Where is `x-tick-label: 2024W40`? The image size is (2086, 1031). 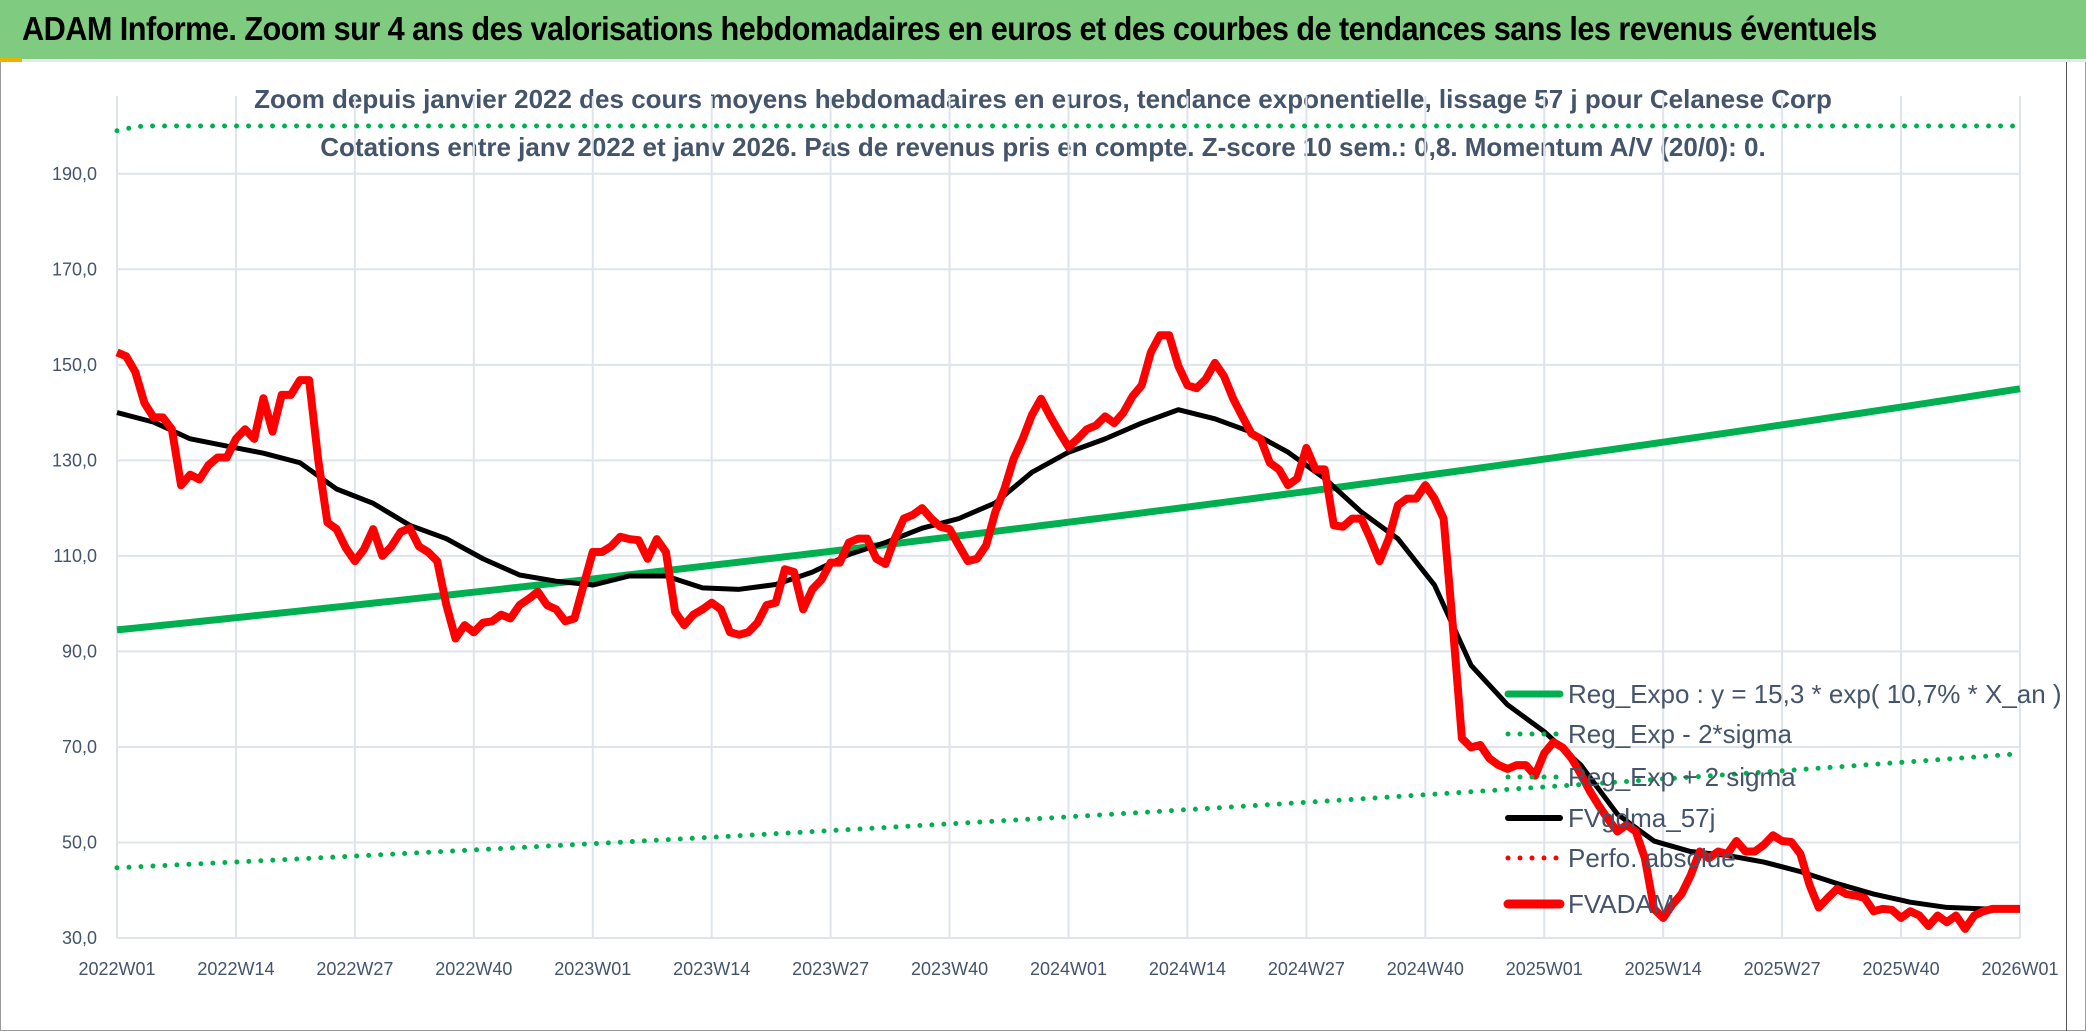 x-tick-label: 2024W40 is located at coordinates (1425, 969).